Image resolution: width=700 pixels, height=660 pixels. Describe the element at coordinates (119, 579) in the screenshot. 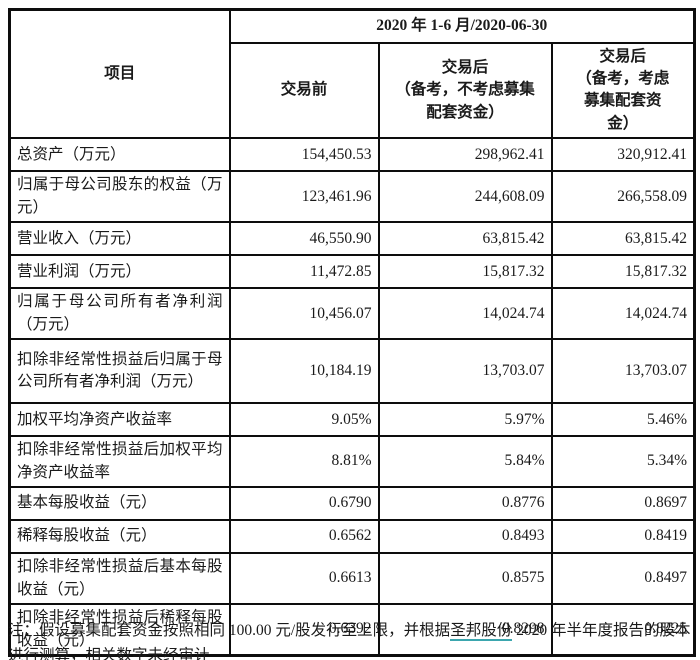

I see `row-label: 扣除非经常性损益后基本每股收益（元）` at that location.